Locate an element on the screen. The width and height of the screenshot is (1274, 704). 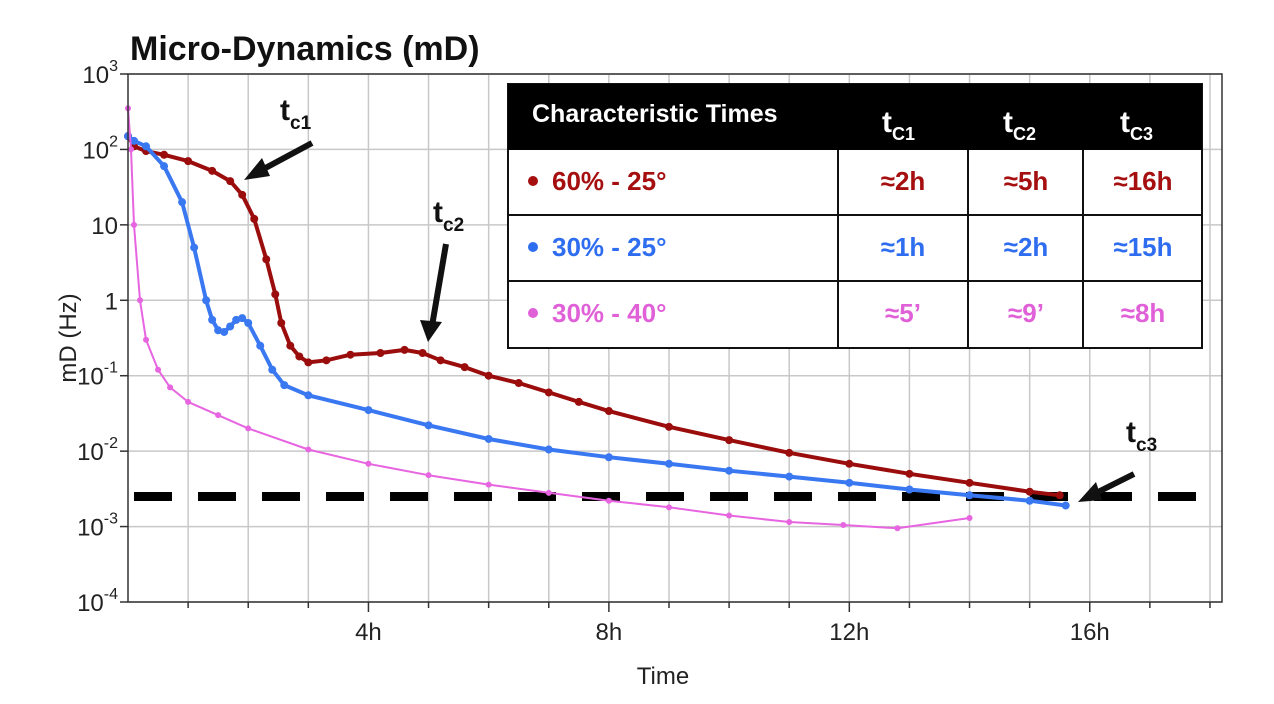
x-tick-label: 12h is located at coordinates (849, 632).